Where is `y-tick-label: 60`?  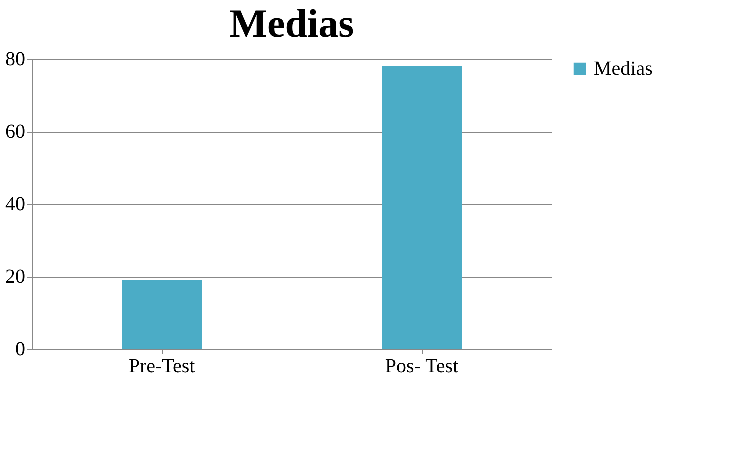
y-tick-label: 60 is located at coordinates (16, 132).